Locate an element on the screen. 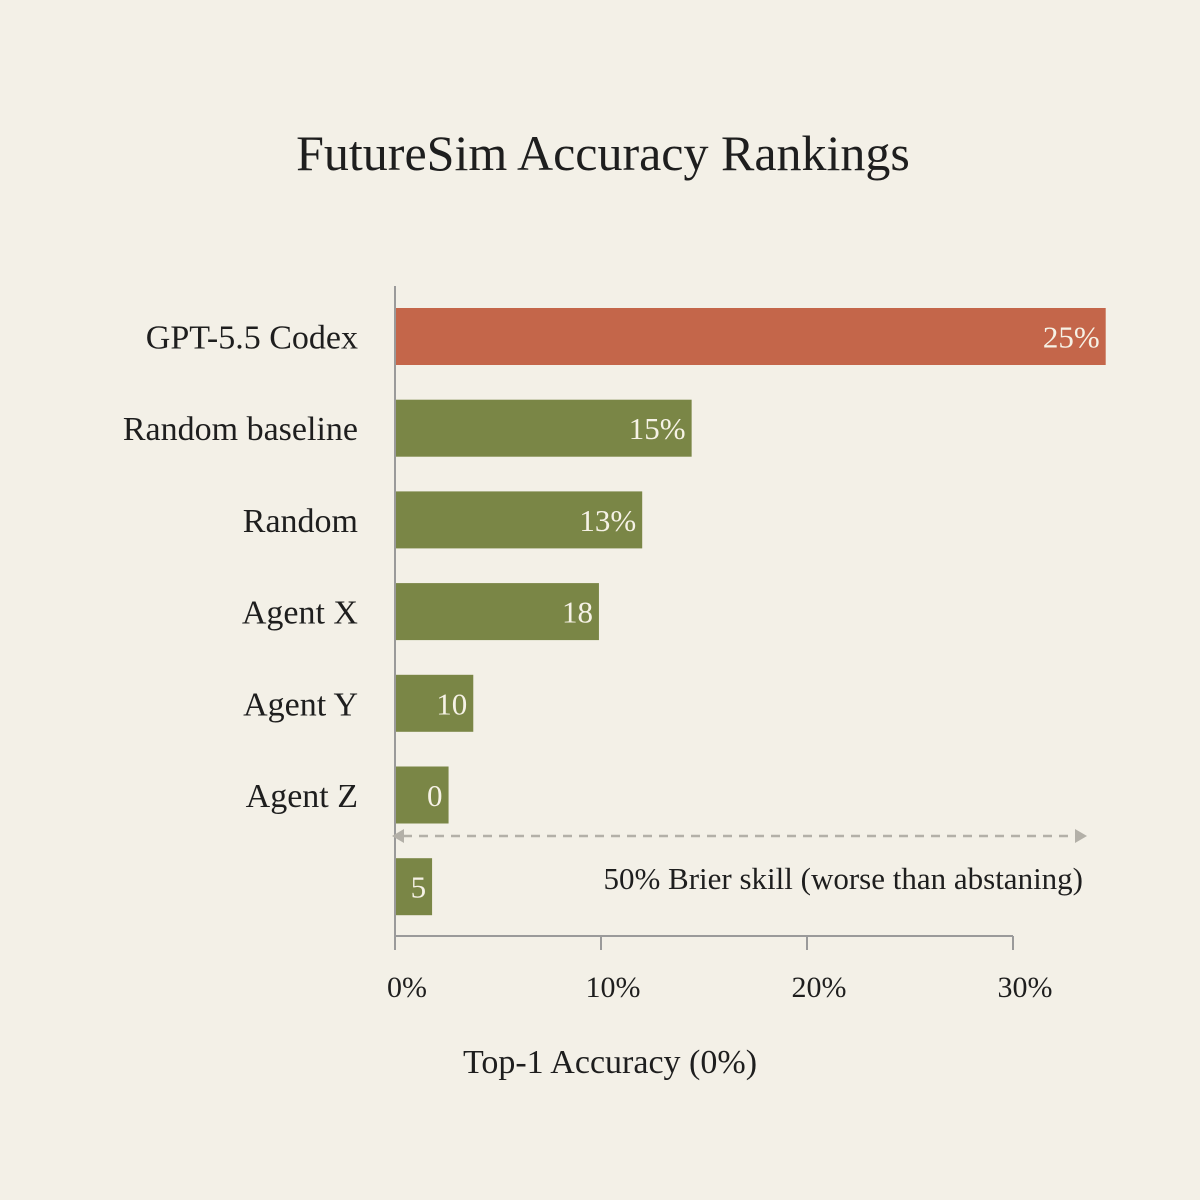 Image resolution: width=1200 pixels, height=1200 pixels. chart-title: FutureSim Accuracy Rankings is located at coordinates (603, 153).